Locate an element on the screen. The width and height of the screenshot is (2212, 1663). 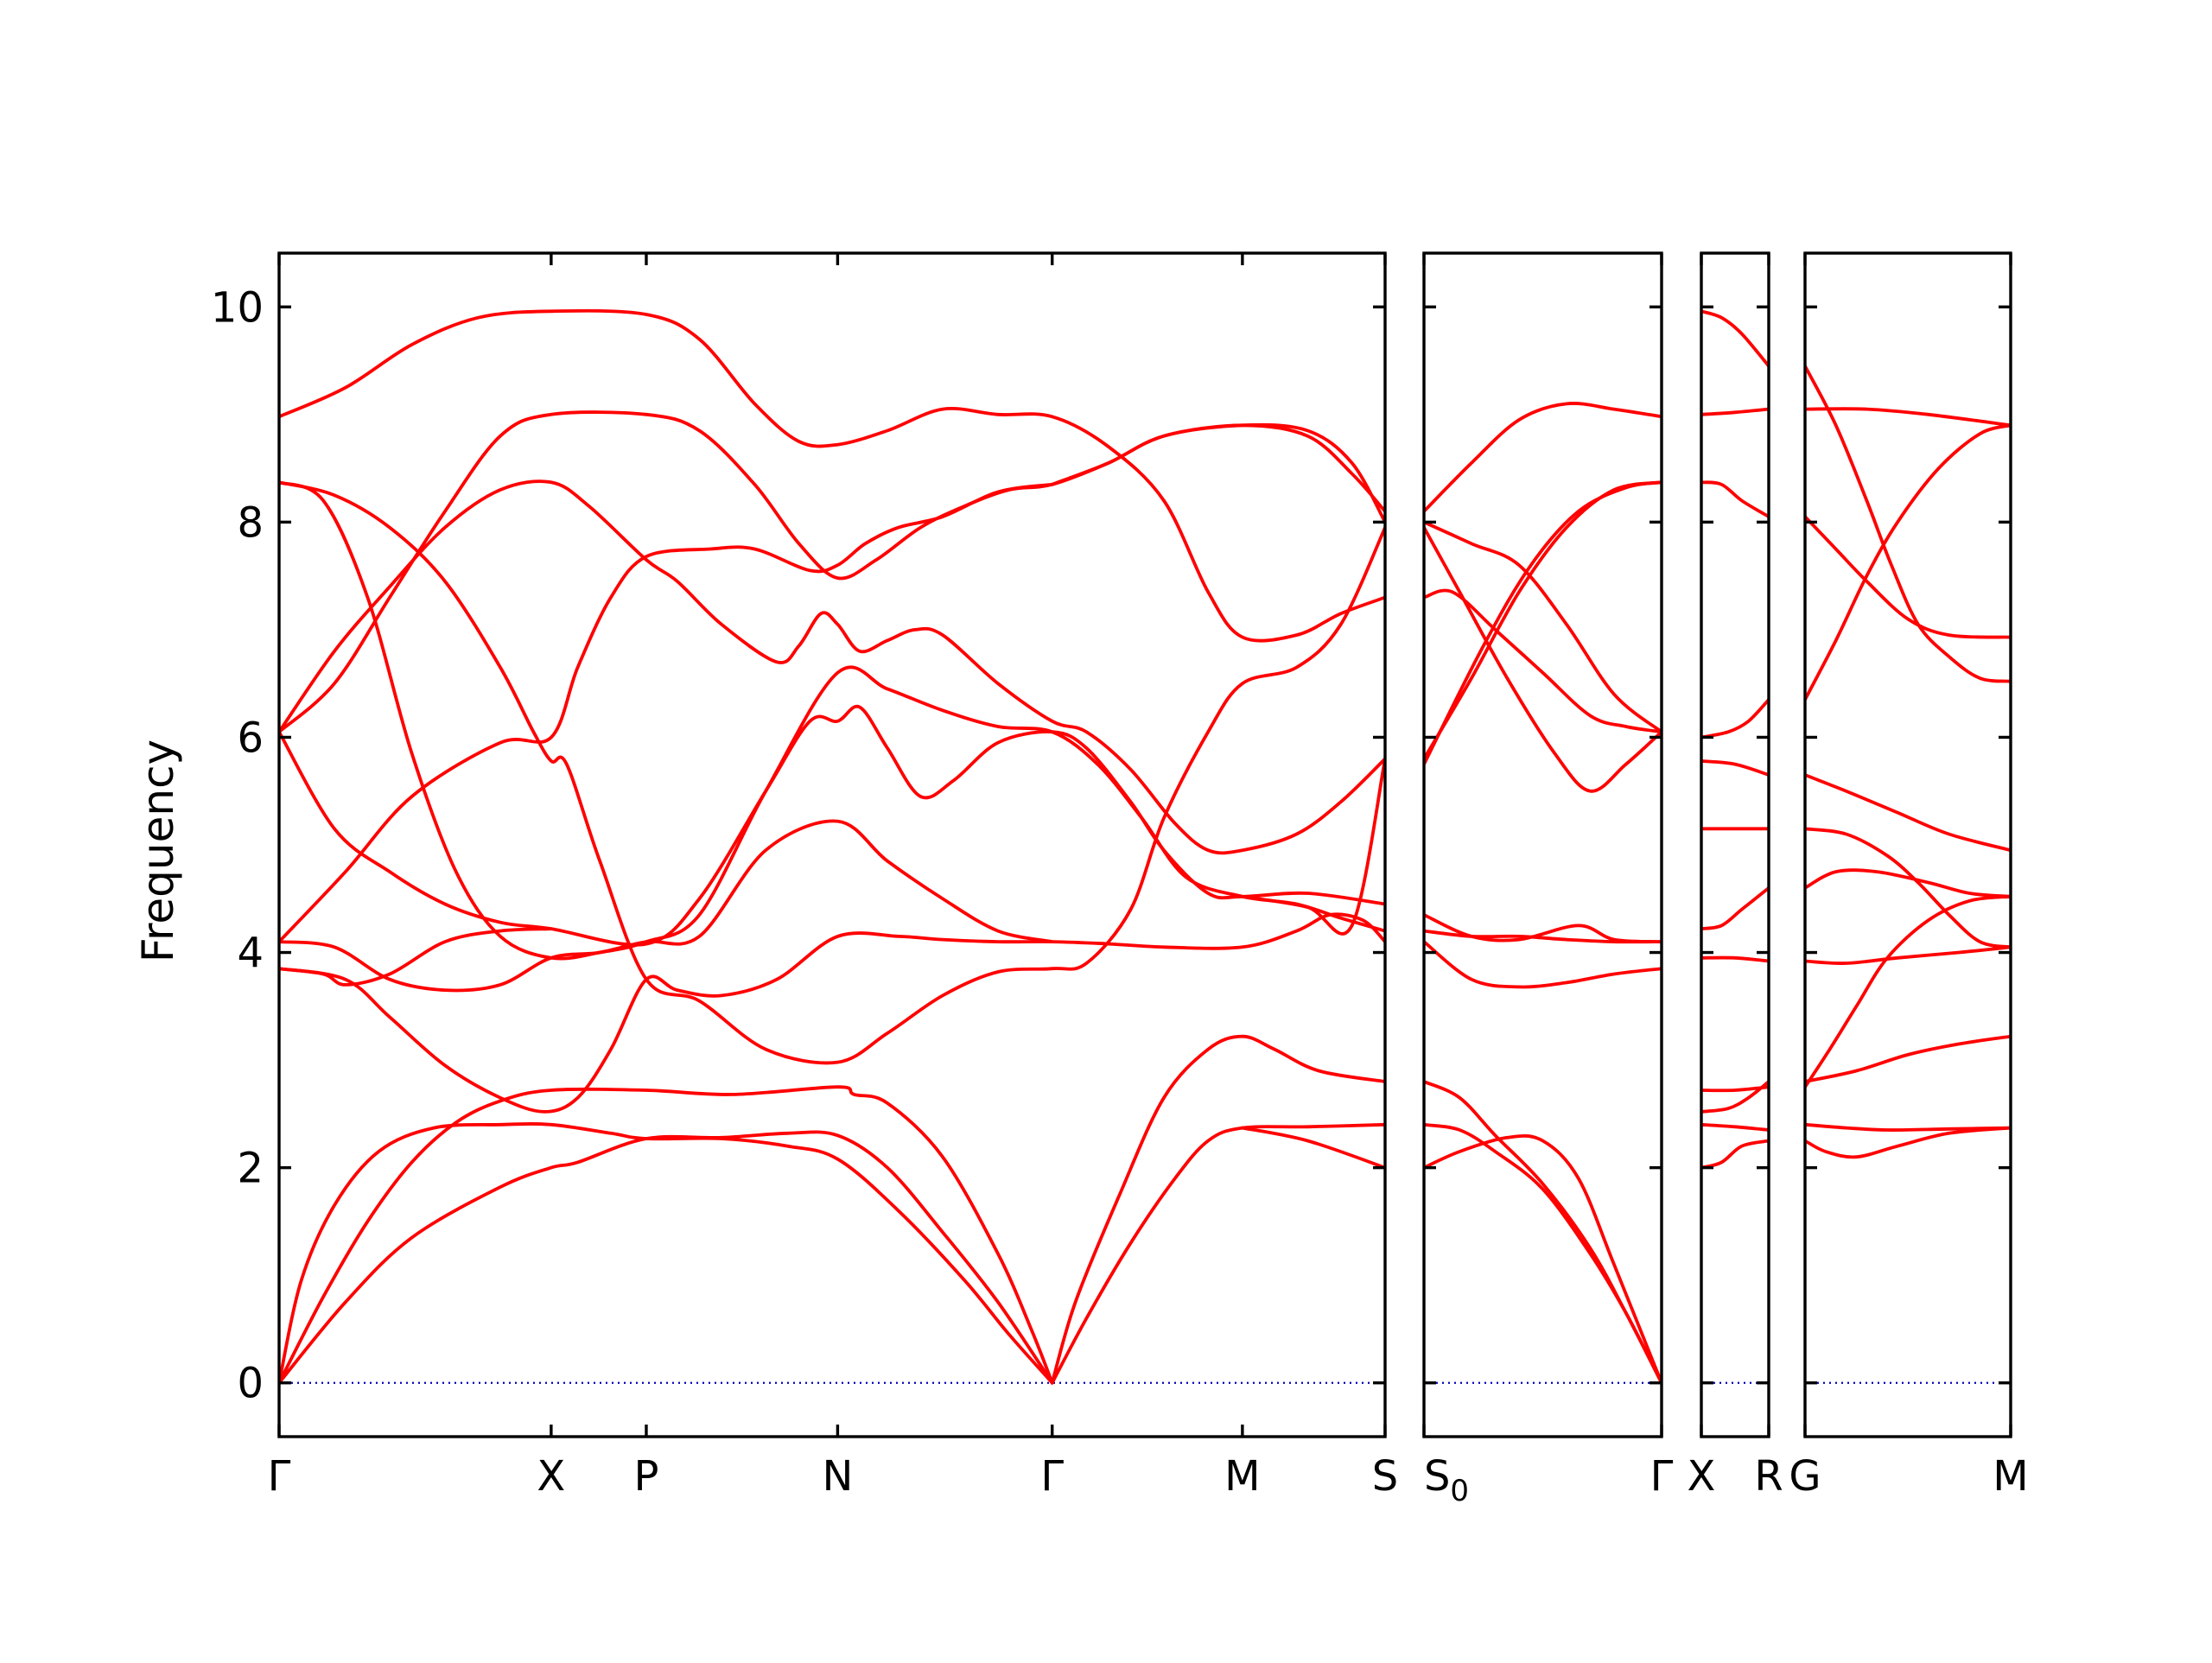
x-tick-label: N is located at coordinates (837, 1477).